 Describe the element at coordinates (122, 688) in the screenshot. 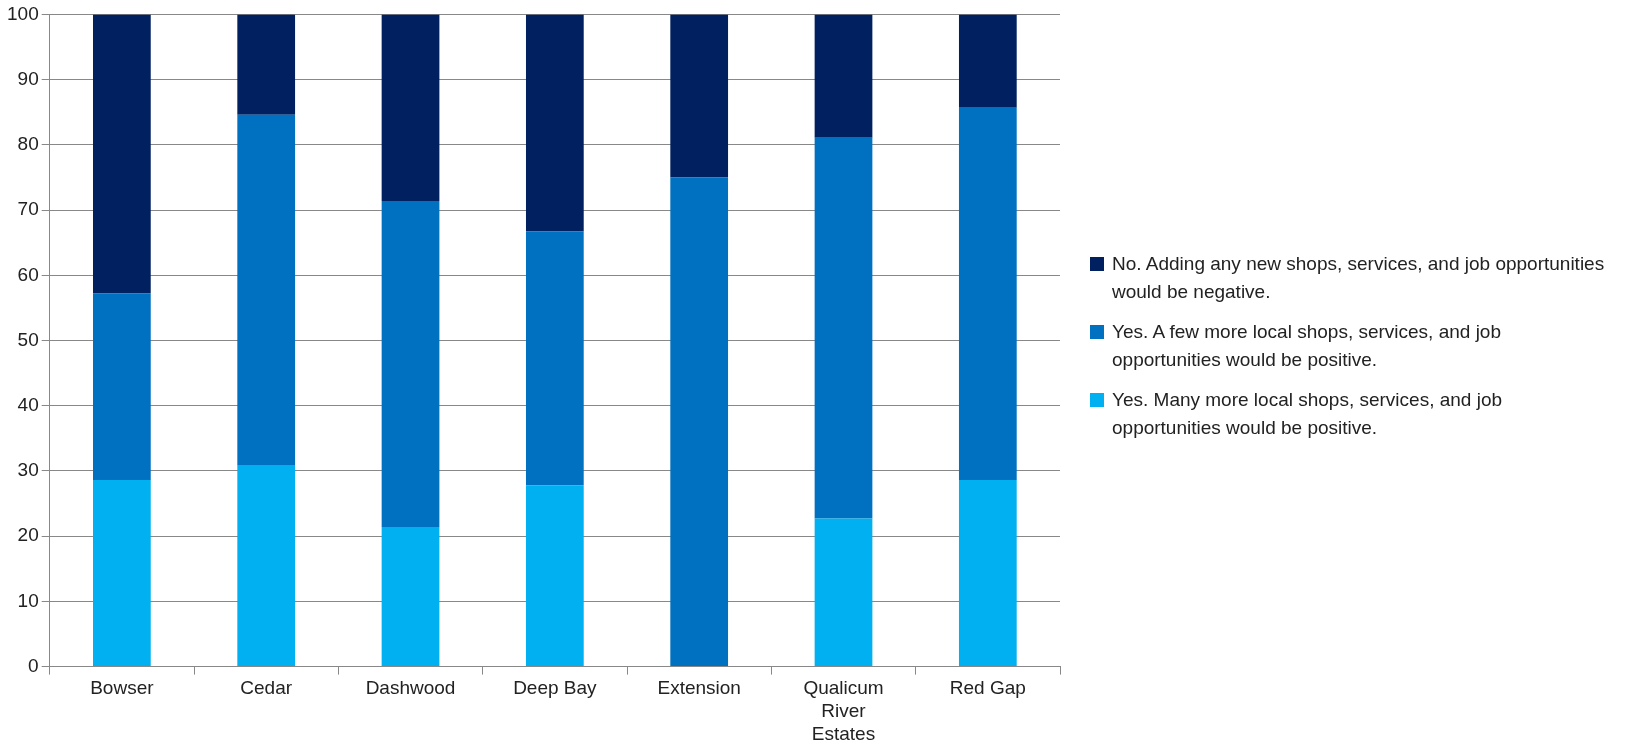

I see `x-tick-label: Bowser` at that location.